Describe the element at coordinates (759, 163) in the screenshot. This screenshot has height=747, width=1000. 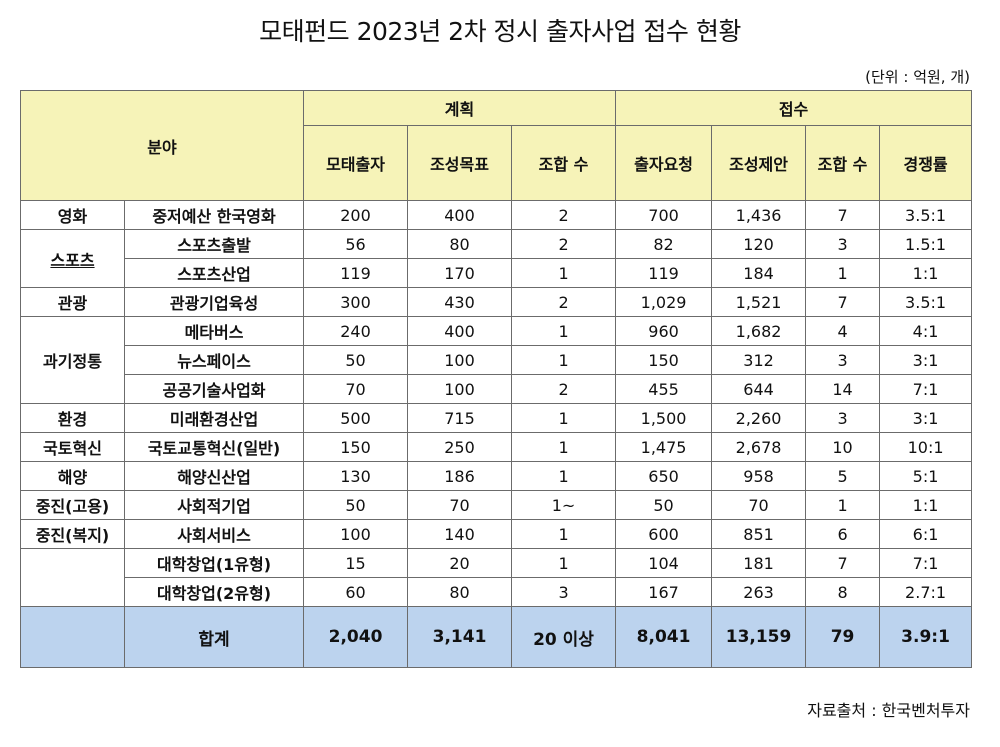
I see `col-header: 조성제안` at that location.